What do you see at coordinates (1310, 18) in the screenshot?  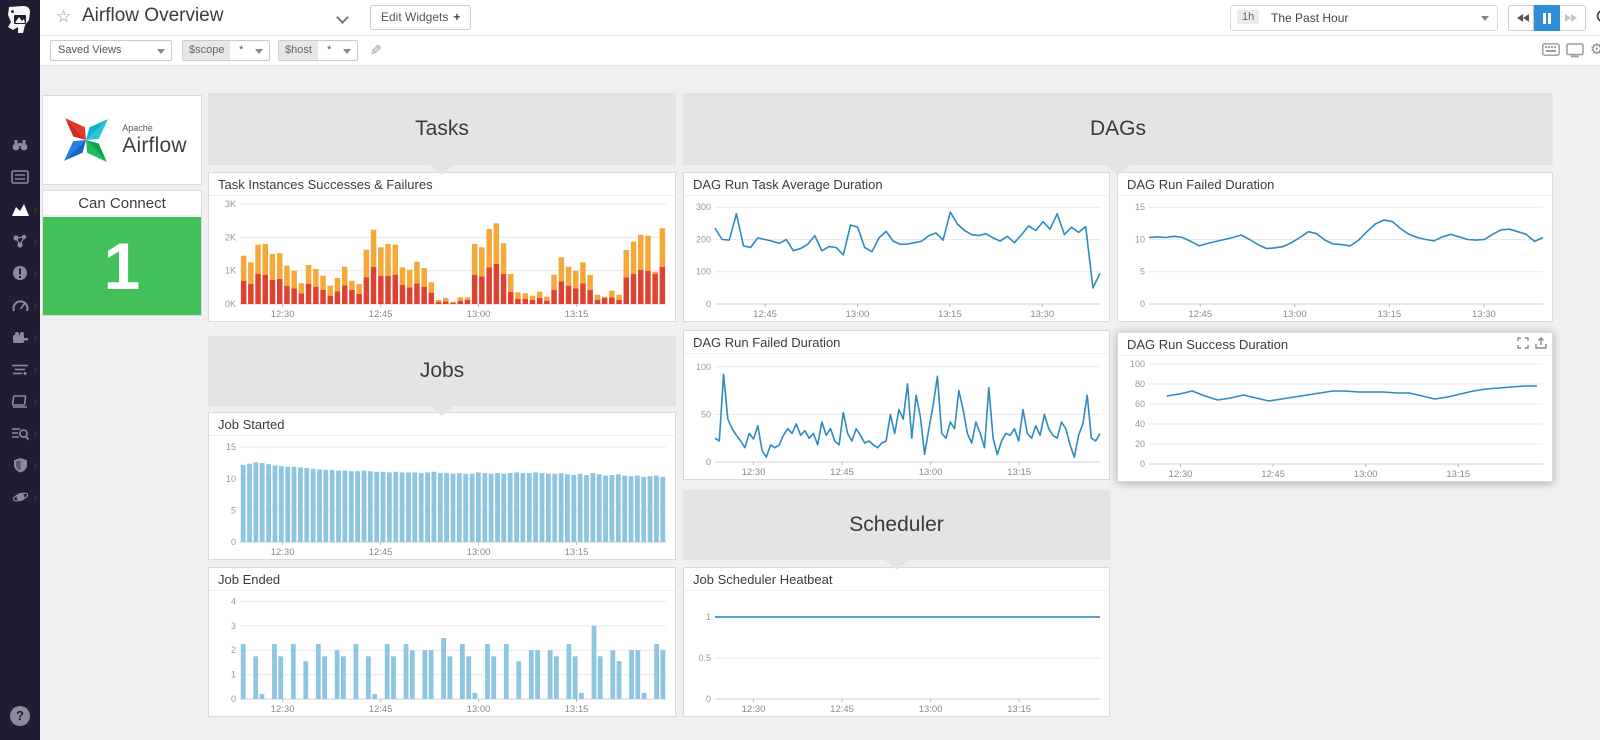 I see `time-range-label: The Past Hour` at bounding box center [1310, 18].